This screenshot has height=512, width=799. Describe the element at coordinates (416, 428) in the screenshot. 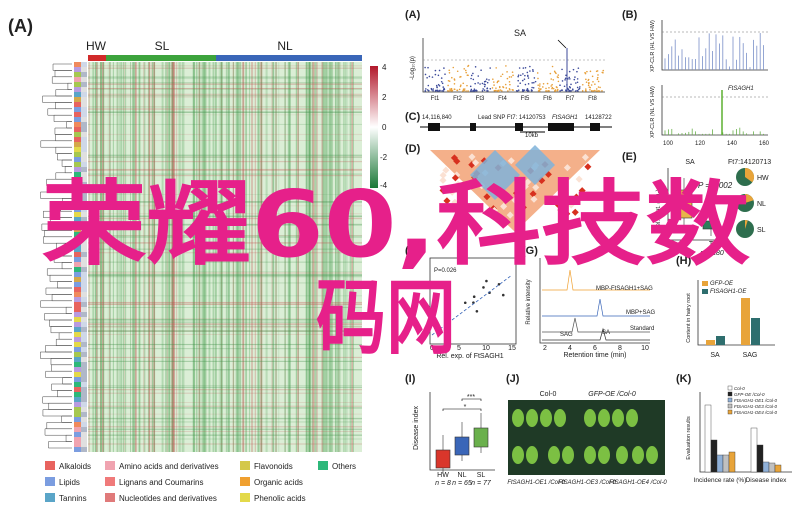

I see `axis-label: Disease index` at that location.